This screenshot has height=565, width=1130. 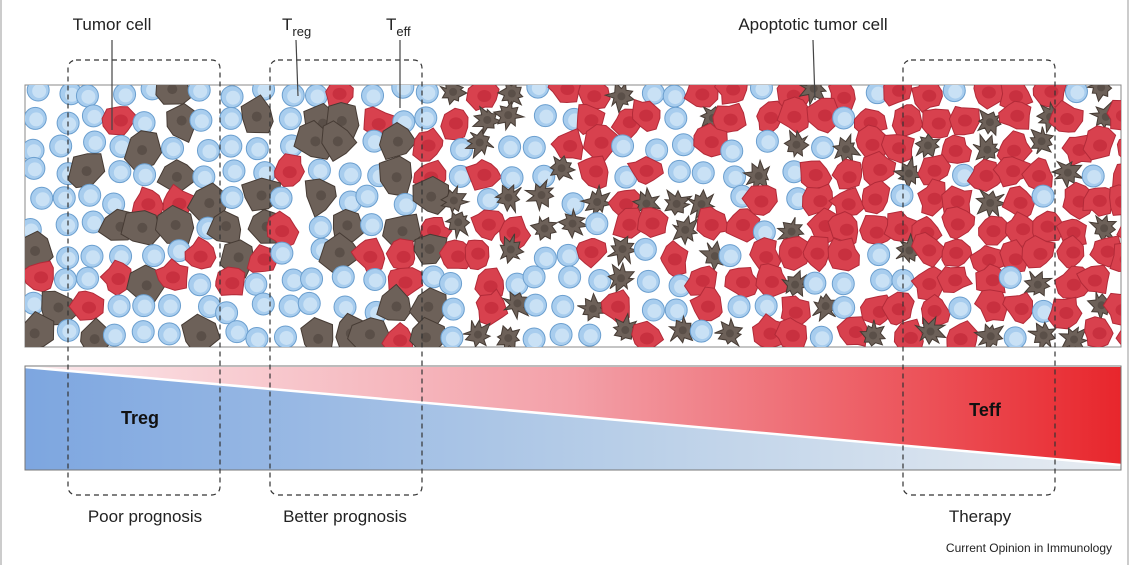 What do you see at coordinates (1029, 548) in the screenshot?
I see `footer: Current Opinion in Immunology` at bounding box center [1029, 548].